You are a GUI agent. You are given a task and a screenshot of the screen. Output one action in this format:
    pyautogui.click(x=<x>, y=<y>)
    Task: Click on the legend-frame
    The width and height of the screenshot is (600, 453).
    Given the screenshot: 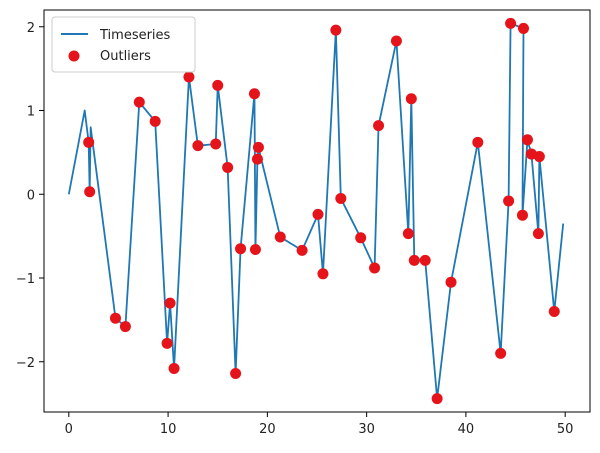 What is the action you would take?
    pyautogui.click(x=123, y=44)
    